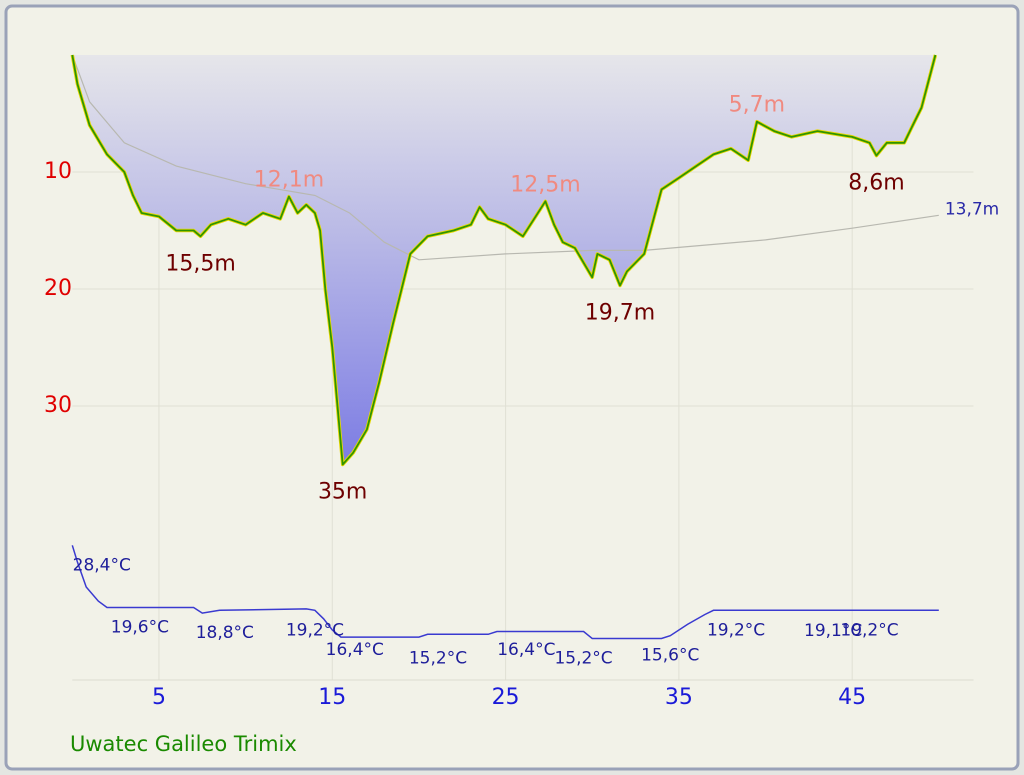  What do you see at coordinates (58, 171) in the screenshot?
I see `y-tick-label: 10` at bounding box center [58, 171].